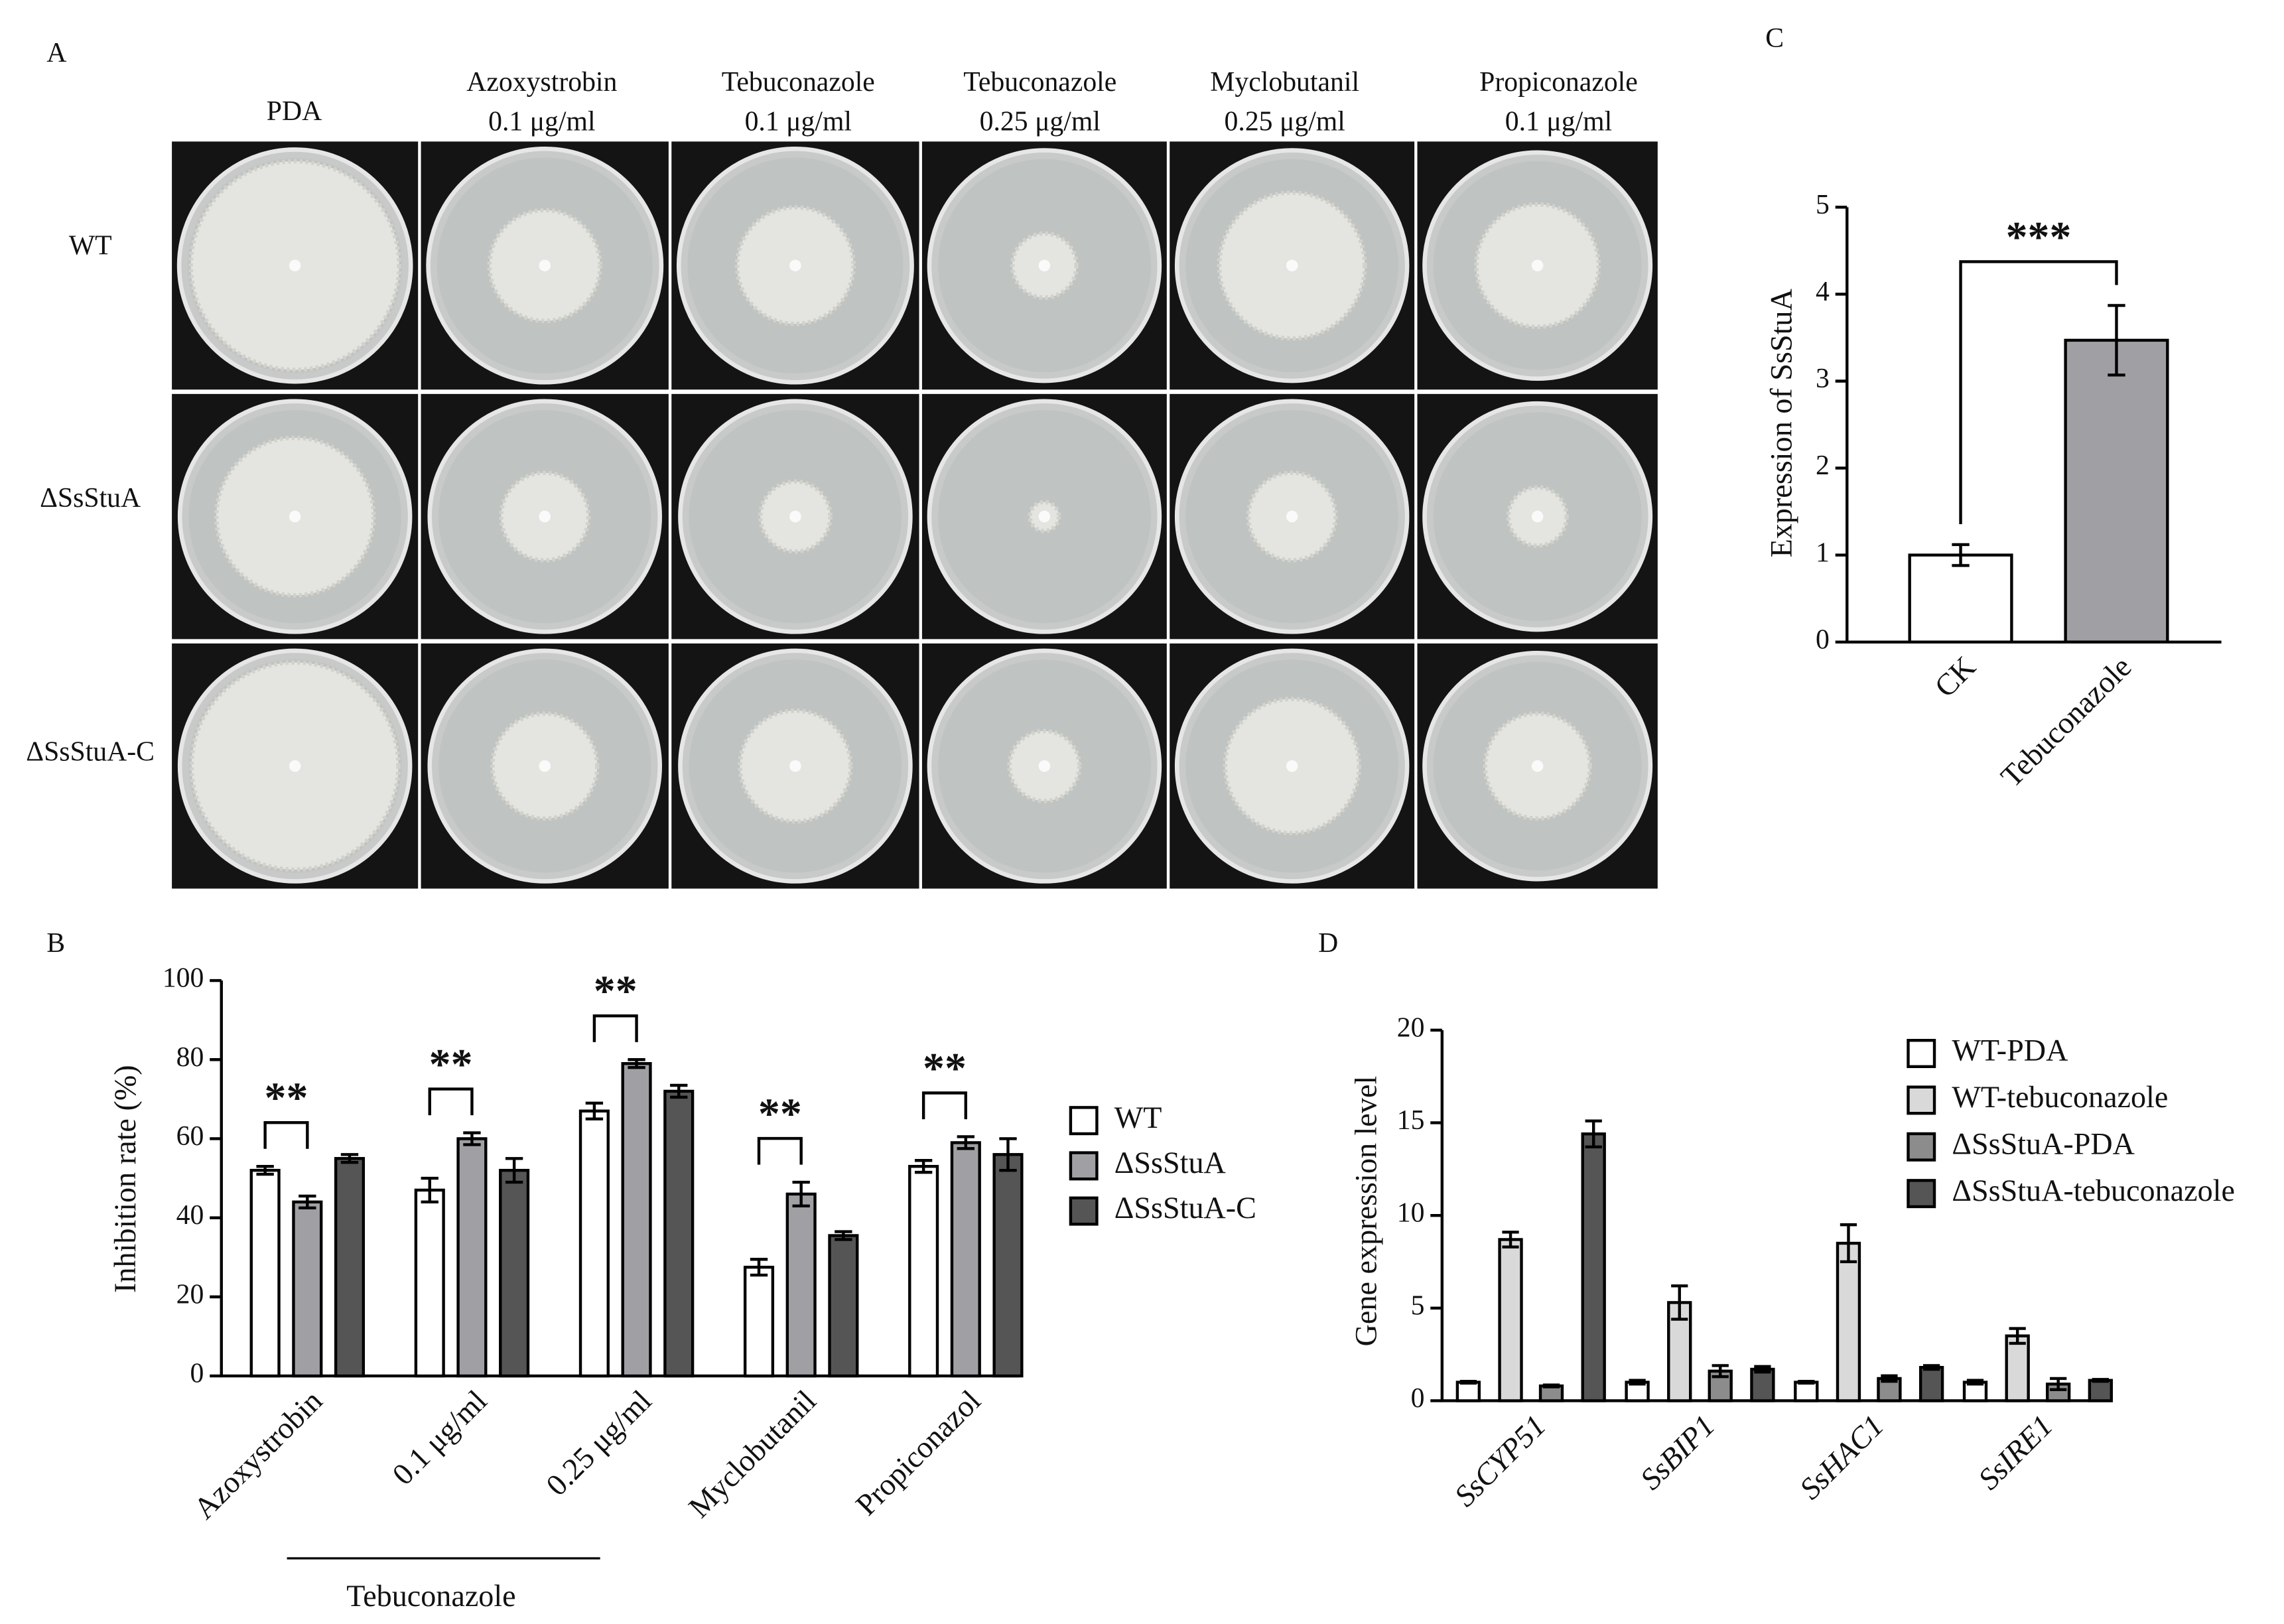  What do you see at coordinates (1328, 943) in the screenshot?
I see `panel-label: D` at bounding box center [1328, 943].